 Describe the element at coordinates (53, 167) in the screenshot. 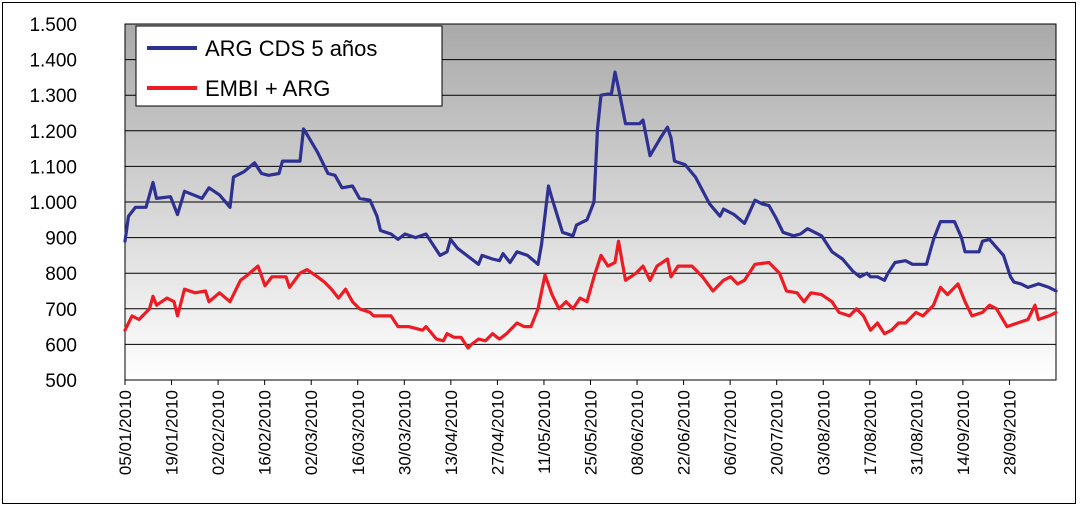

I see `y-tick-label: 1.100` at that location.